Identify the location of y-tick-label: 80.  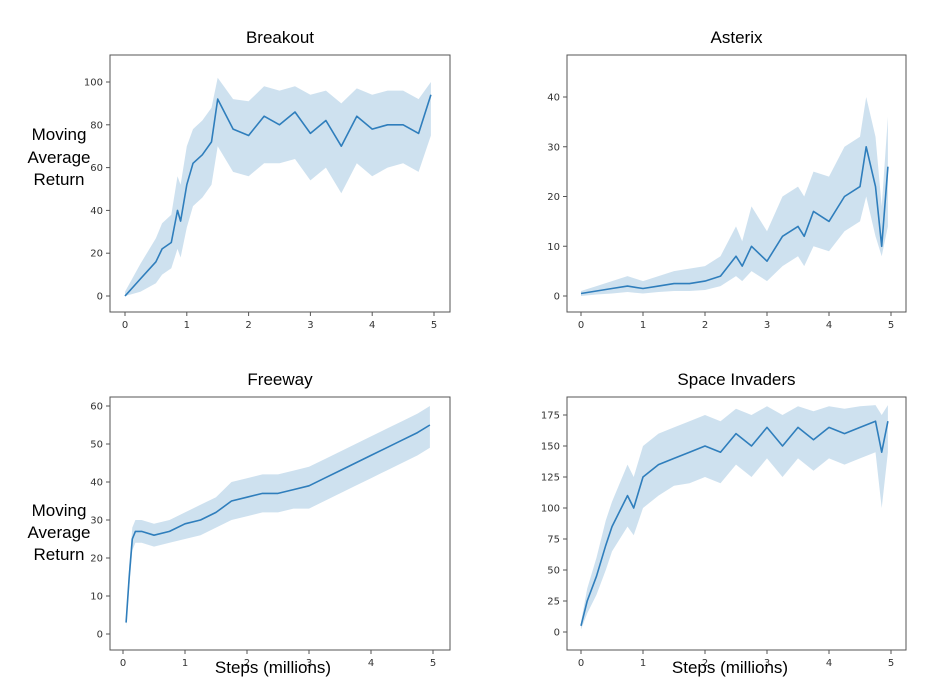
(96, 125).